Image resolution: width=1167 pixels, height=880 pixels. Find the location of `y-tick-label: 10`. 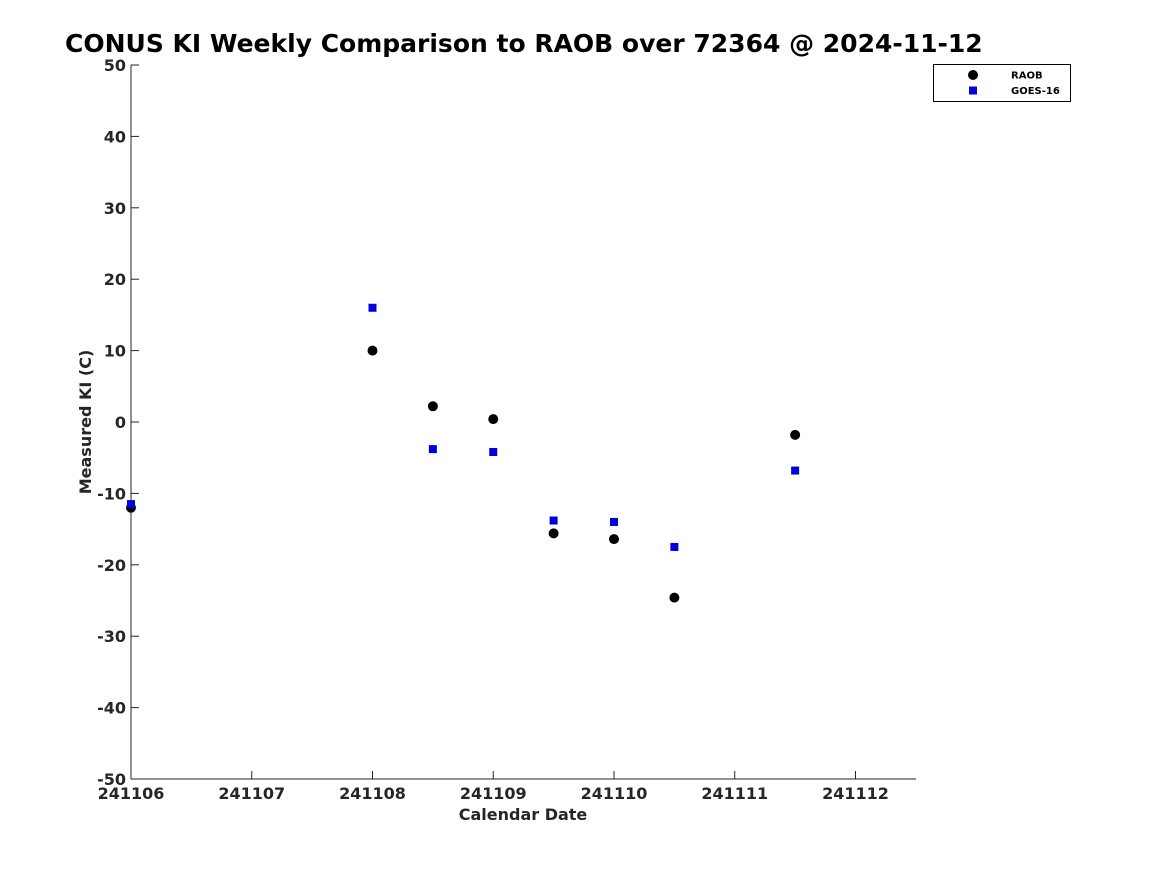

y-tick-label: 10 is located at coordinates (115, 351).